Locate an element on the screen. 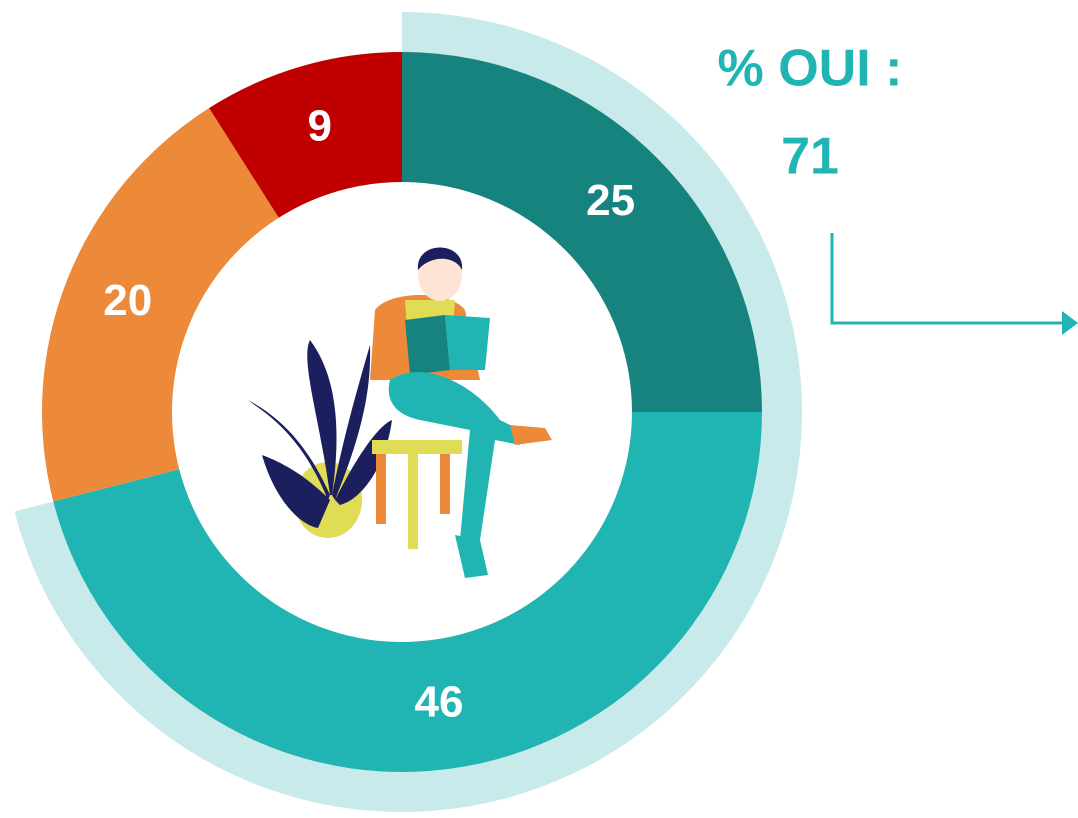 This screenshot has height=818, width=1078. value-label: 46 is located at coordinates (438, 701).